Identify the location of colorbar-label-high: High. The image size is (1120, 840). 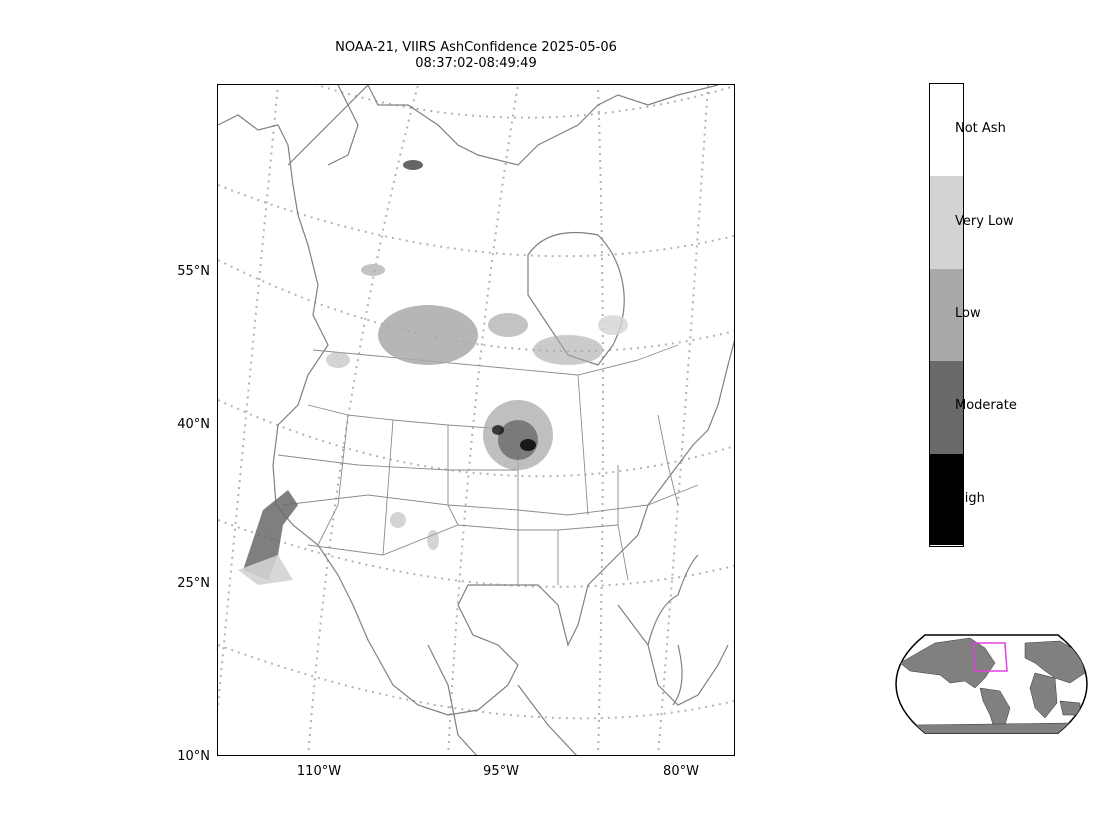
(970, 498).